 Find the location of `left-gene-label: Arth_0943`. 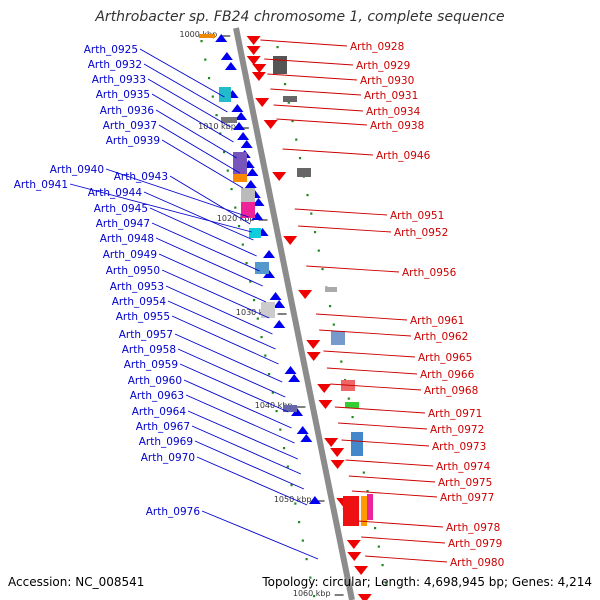

left-gene-label: Arth_0943 is located at coordinates (141, 177).